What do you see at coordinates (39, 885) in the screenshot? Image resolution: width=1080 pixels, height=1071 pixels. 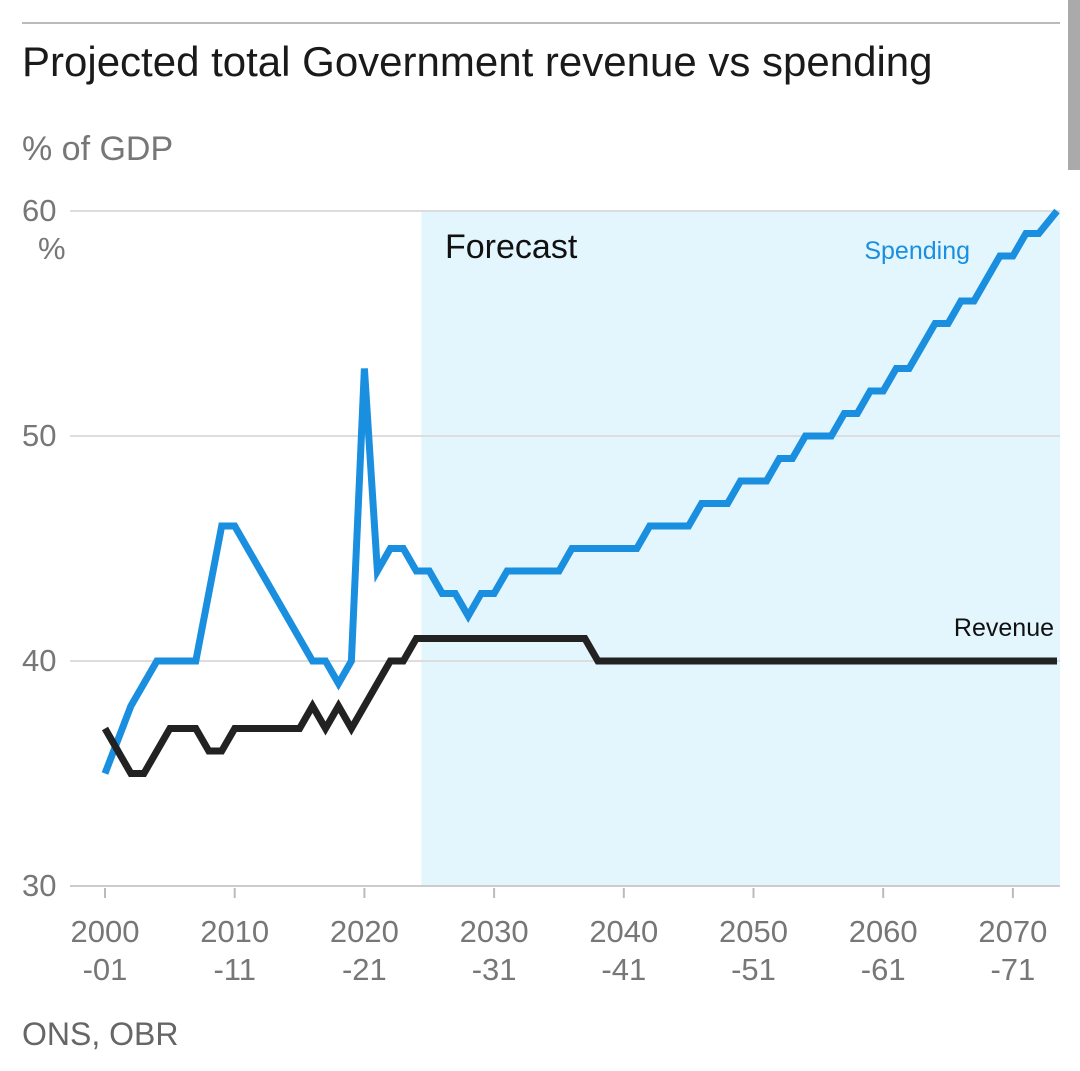 I see `y-tick-label: 30` at bounding box center [39, 885].